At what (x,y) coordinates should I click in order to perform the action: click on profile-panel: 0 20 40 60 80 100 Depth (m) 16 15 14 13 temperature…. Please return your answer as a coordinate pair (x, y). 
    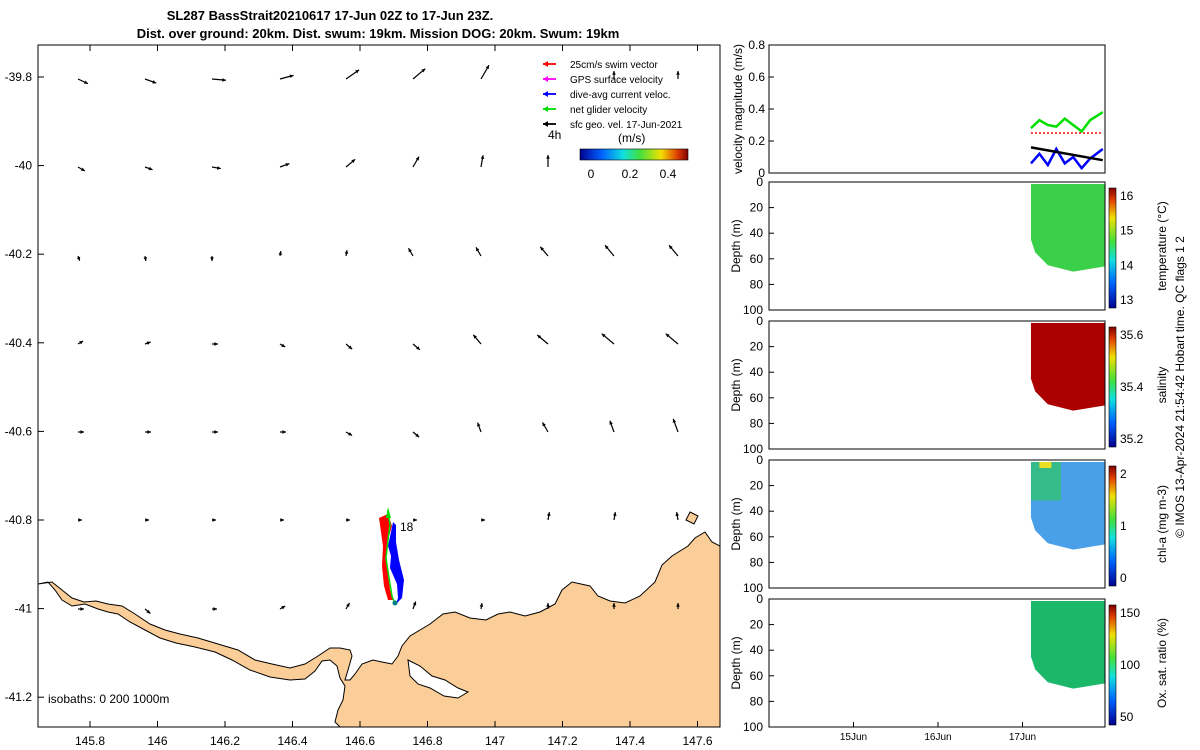
    Looking at the image, I should click on (949, 246).